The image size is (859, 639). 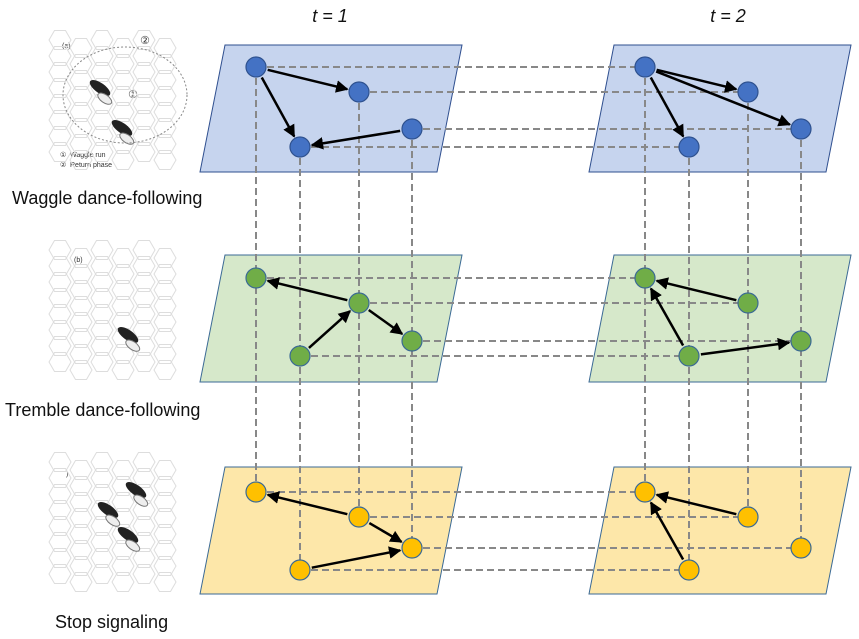 I want to click on panel-label: ), so click(x=67, y=474).